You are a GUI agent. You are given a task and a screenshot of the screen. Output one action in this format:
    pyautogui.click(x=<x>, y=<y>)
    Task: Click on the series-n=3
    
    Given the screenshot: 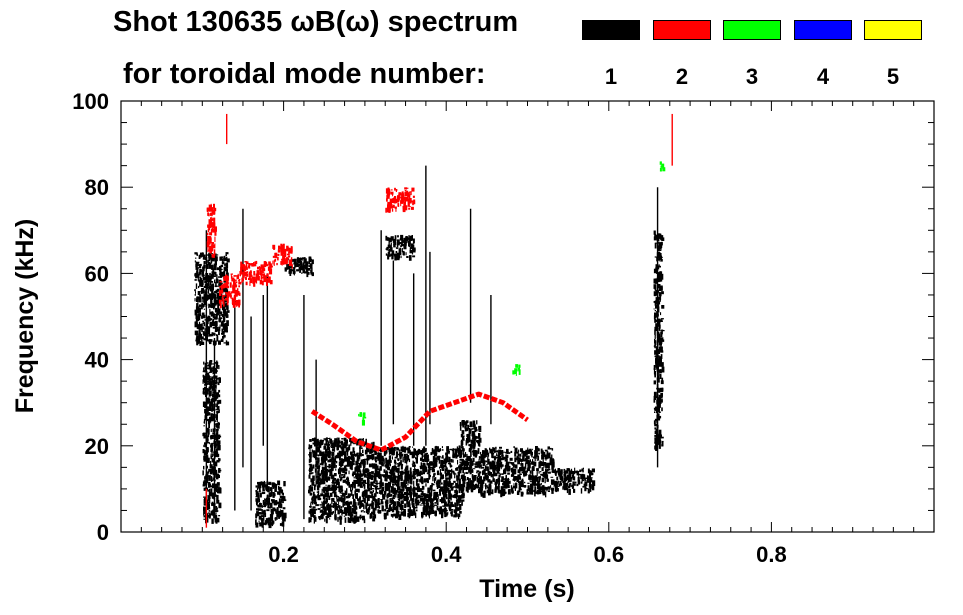 What is the action you would take?
    pyautogui.click(x=512, y=293)
    